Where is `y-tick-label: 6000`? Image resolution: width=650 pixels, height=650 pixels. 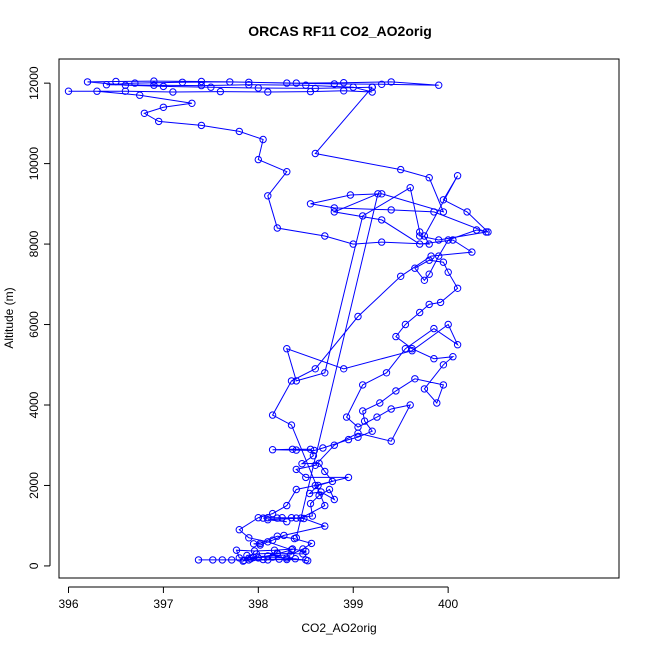 y-tick-label: 6000 is located at coordinates (34, 324).